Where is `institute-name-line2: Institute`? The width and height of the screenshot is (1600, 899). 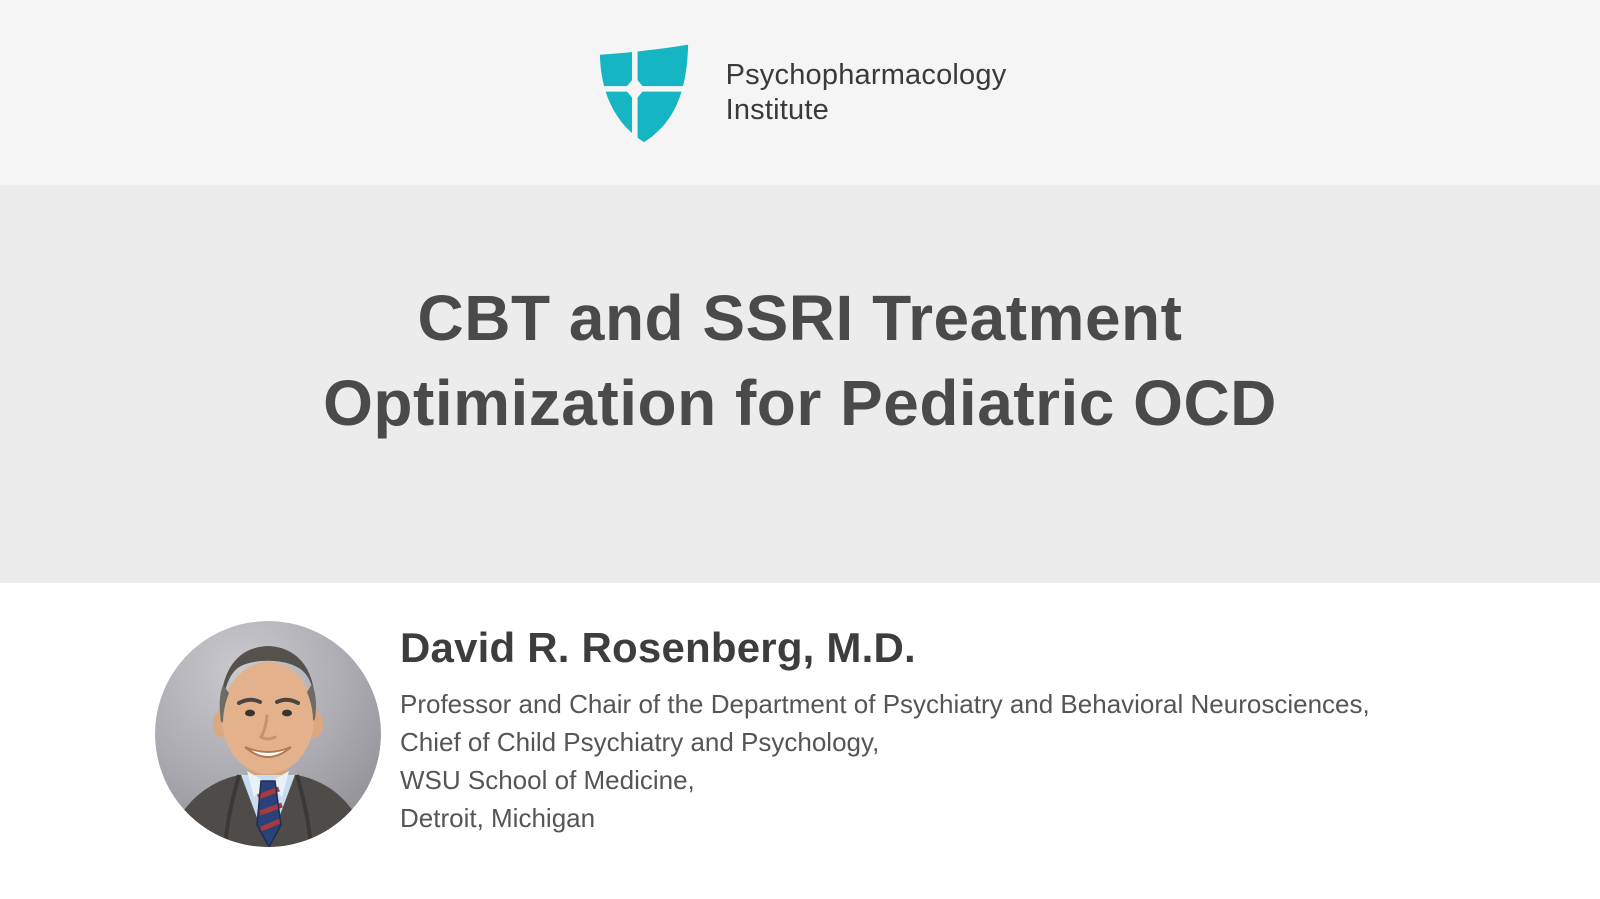
institute-name-line2: Institute is located at coordinates (777, 109).